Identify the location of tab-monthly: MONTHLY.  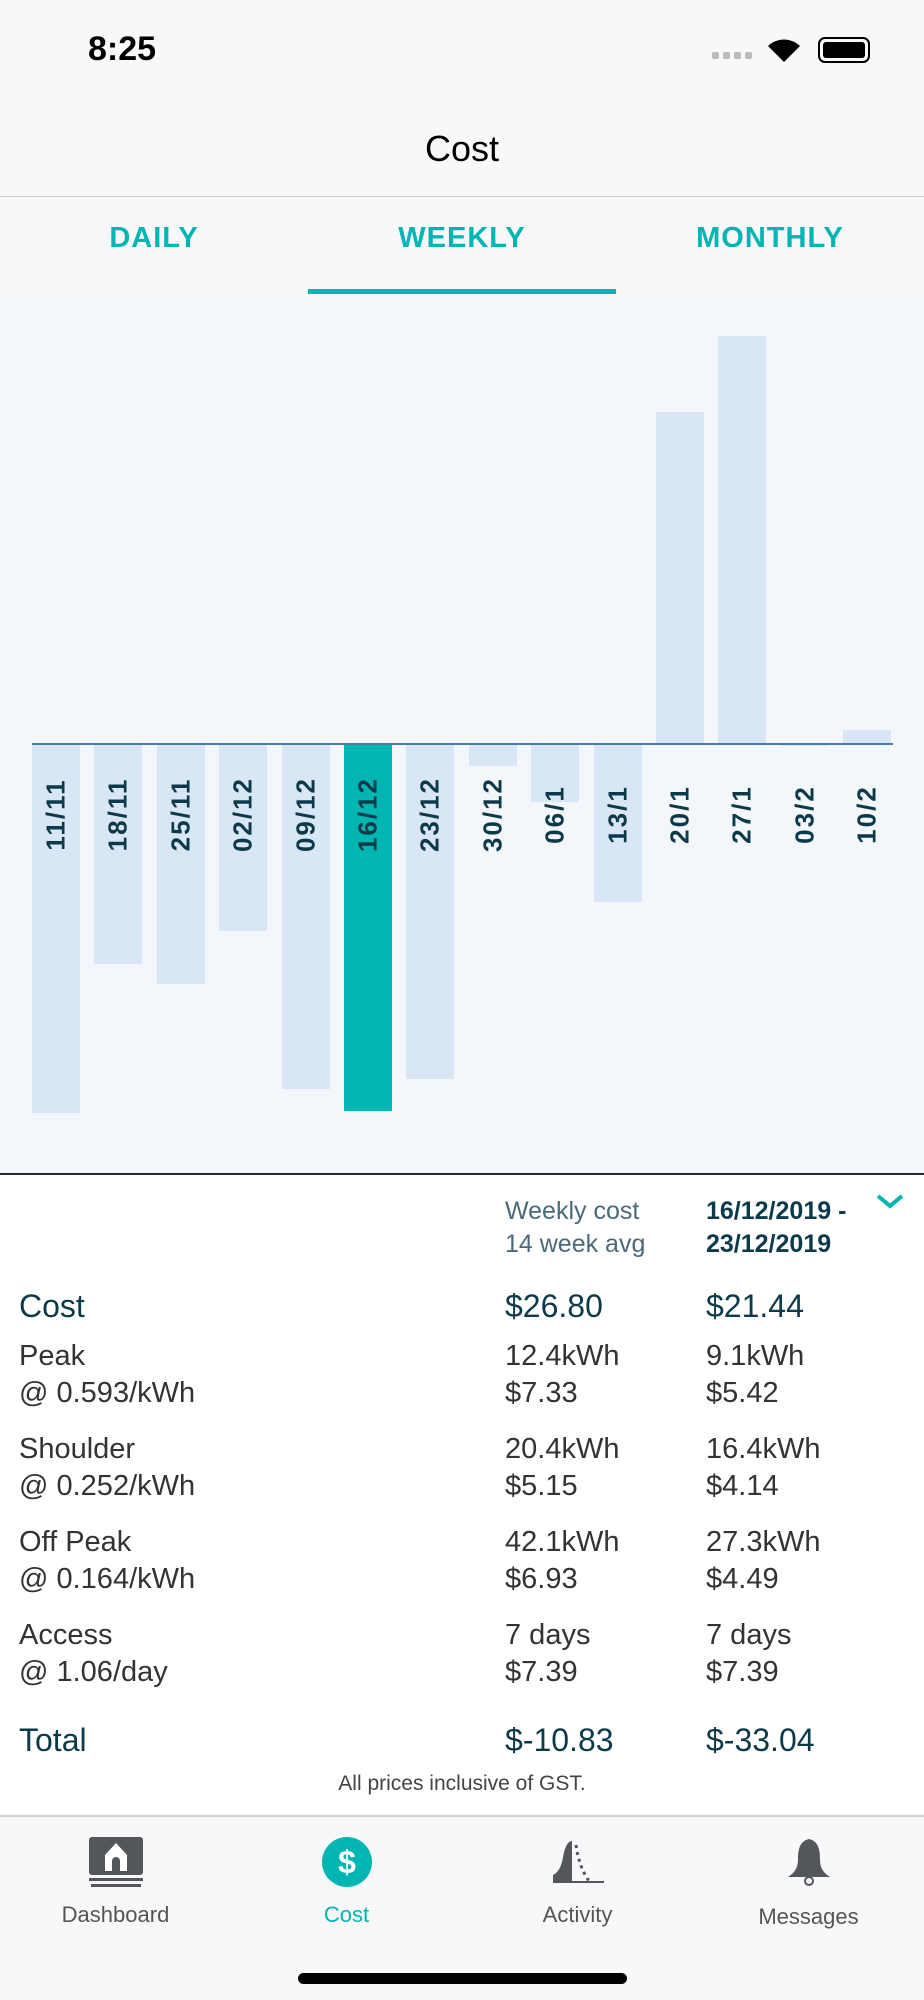
(770, 238).